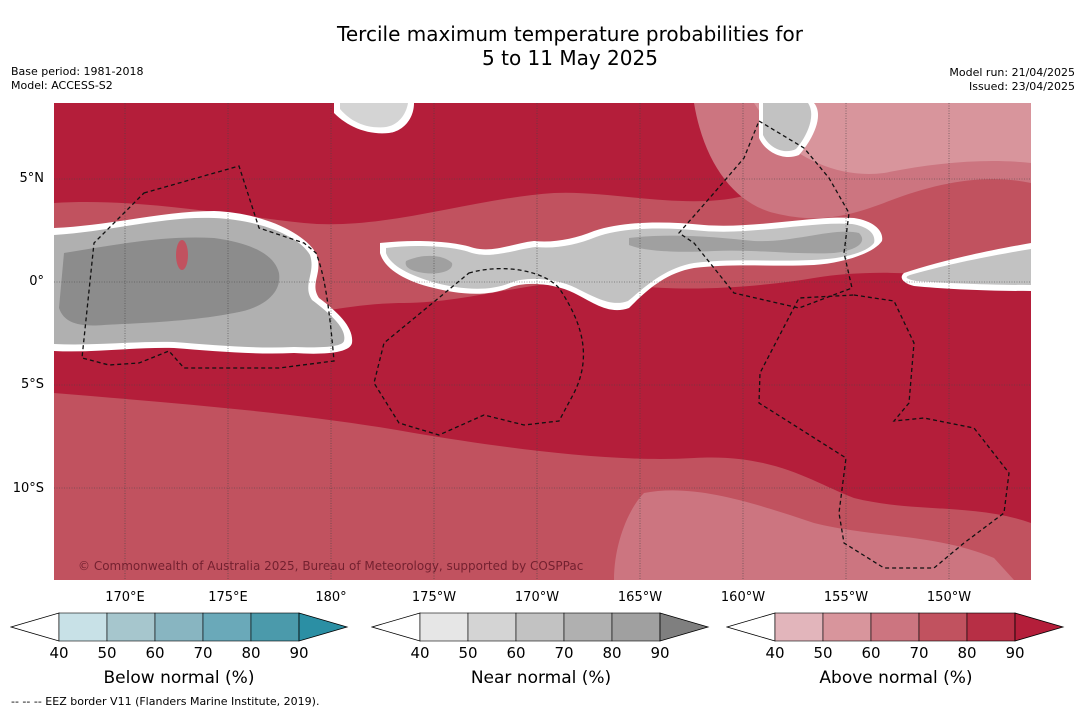  What do you see at coordinates (660, 653) in the screenshot?
I see `near-tick-90: 90` at bounding box center [660, 653].